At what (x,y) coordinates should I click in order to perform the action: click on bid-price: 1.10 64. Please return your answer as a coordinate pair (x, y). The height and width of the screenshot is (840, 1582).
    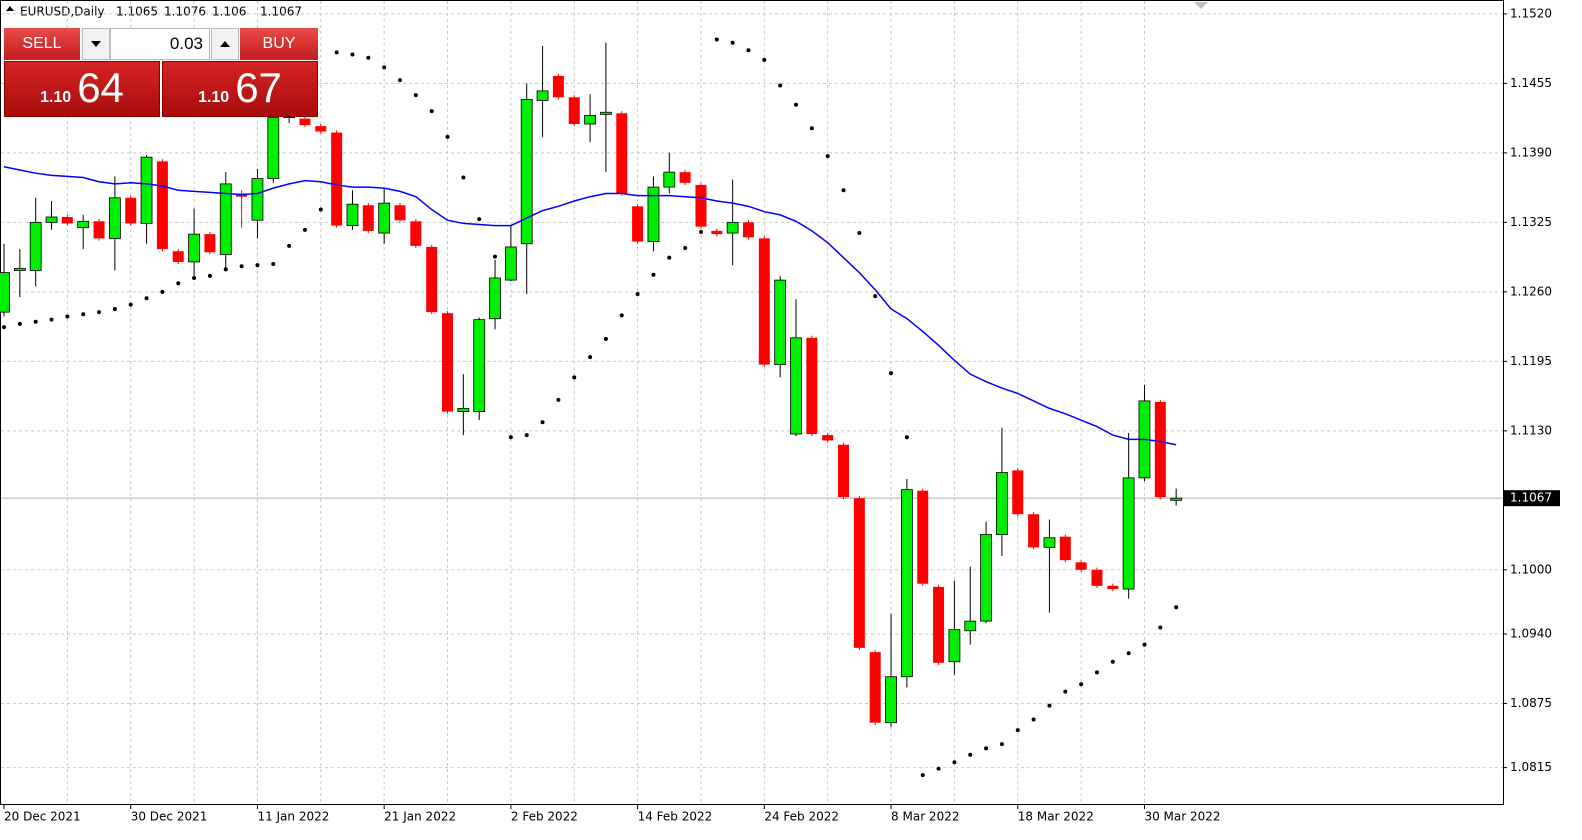
    Looking at the image, I should click on (82, 89).